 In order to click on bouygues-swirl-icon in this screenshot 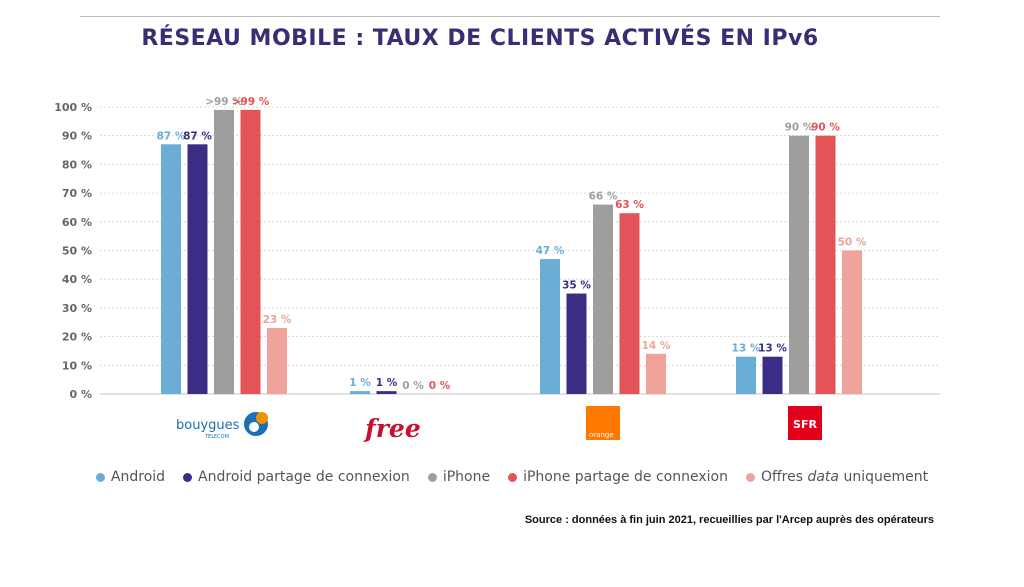, I will do `click(256, 424)`.